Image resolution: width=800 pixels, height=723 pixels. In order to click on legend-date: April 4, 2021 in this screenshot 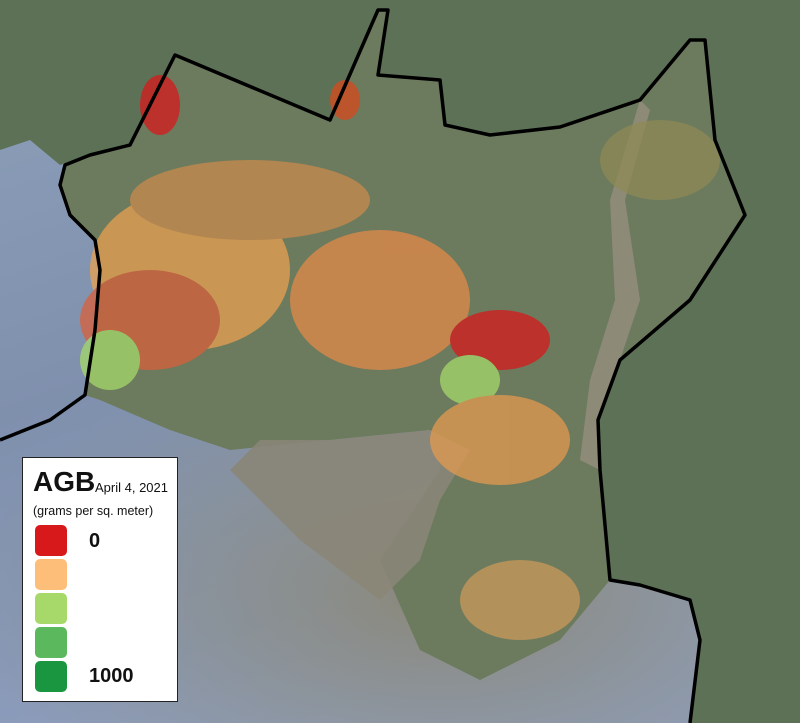, I will do `click(131, 487)`.